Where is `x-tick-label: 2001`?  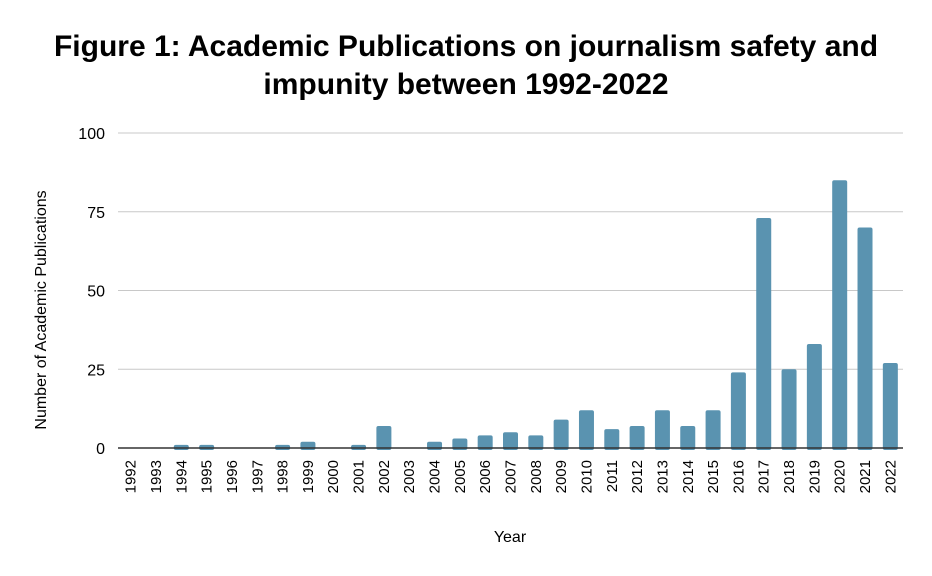 x-tick-label: 2001 is located at coordinates (359, 476).